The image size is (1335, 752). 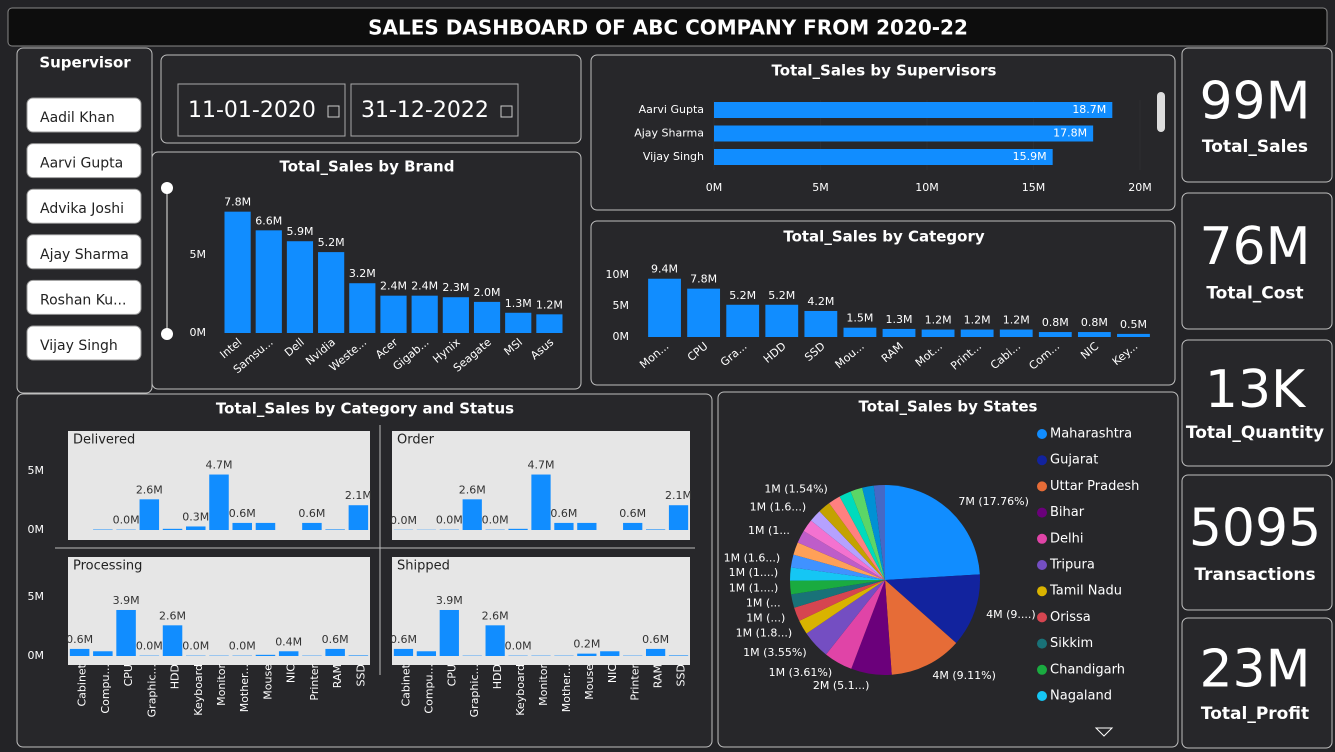 I want to click on legend-label: Uttar Pradesh, so click(x=1094, y=486).